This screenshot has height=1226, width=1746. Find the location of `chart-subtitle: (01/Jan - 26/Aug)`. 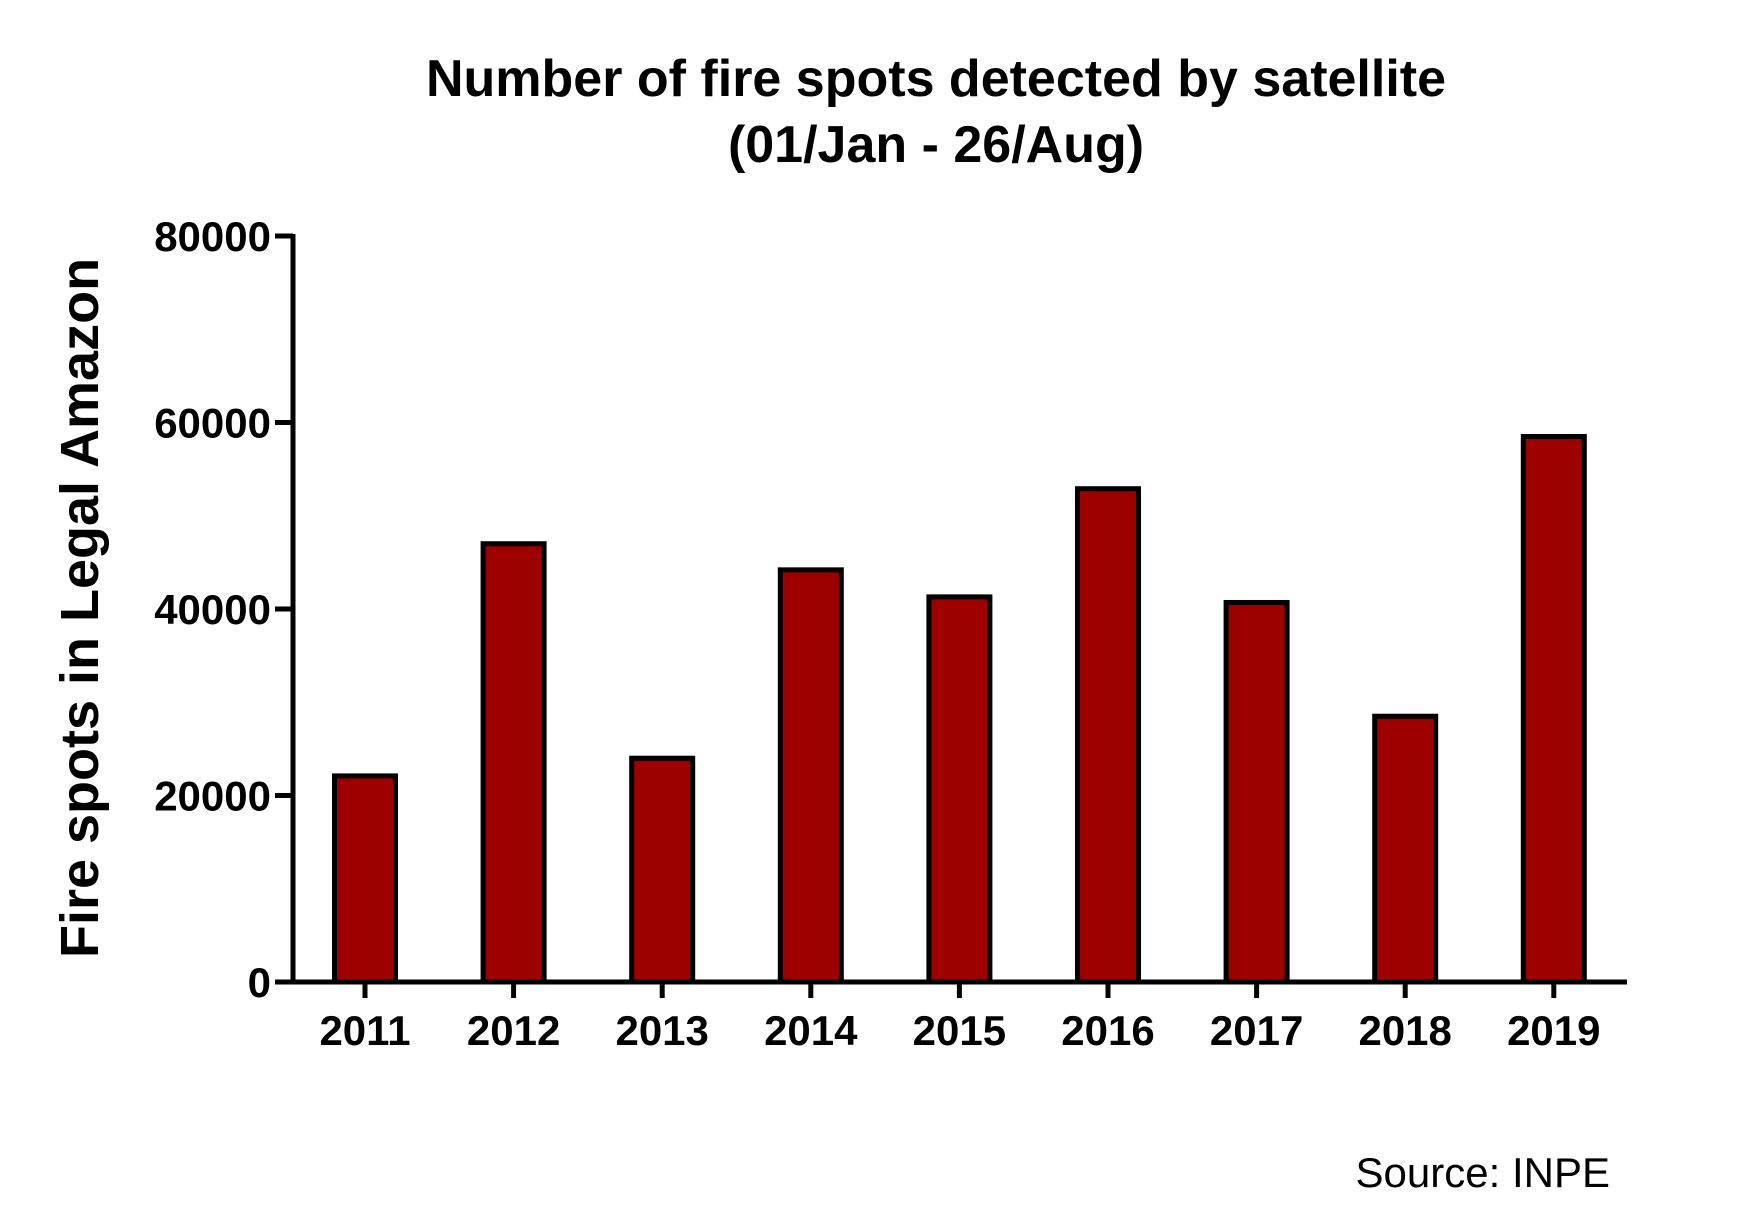

chart-subtitle: (01/Jan - 26/Aug) is located at coordinates (936, 145).